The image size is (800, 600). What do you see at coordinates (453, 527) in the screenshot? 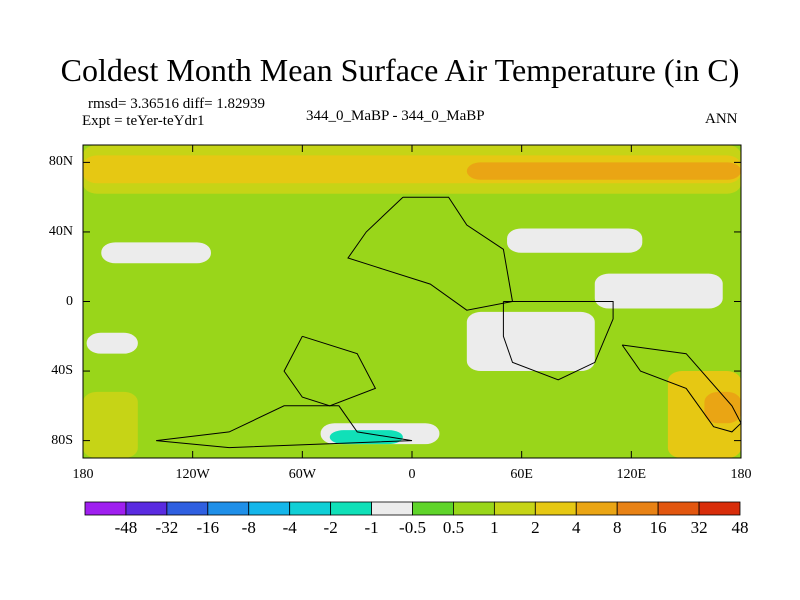
I see `colorbar-label: 0.5` at bounding box center [453, 527].